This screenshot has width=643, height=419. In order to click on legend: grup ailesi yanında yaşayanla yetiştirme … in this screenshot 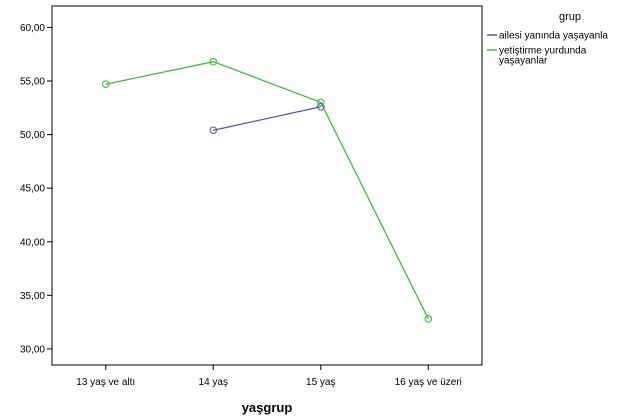, I will do `click(547, 39)`.